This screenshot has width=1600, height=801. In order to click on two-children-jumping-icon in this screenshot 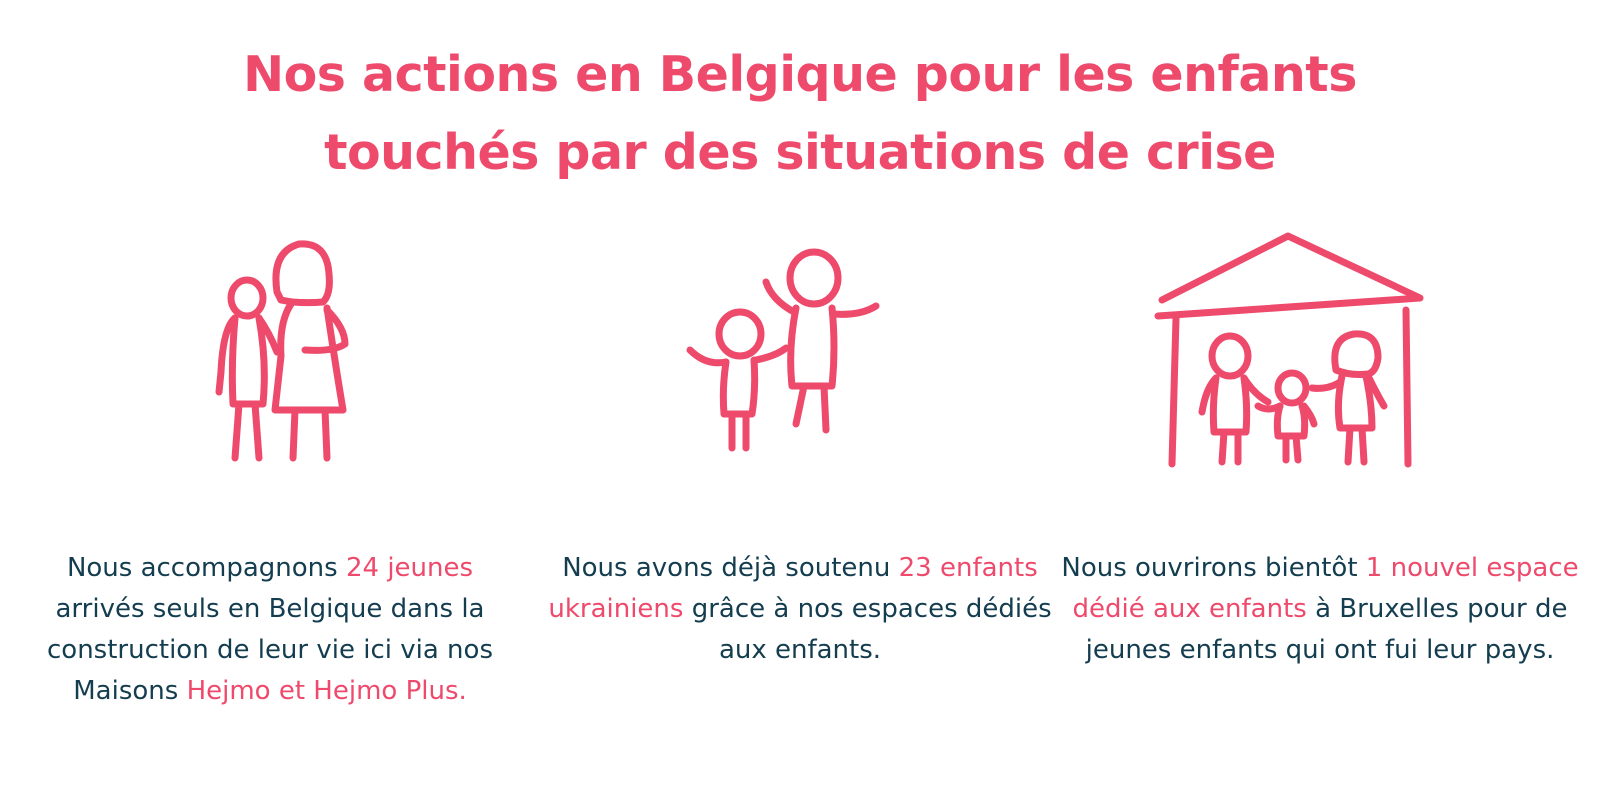, I will do `click(785, 348)`.